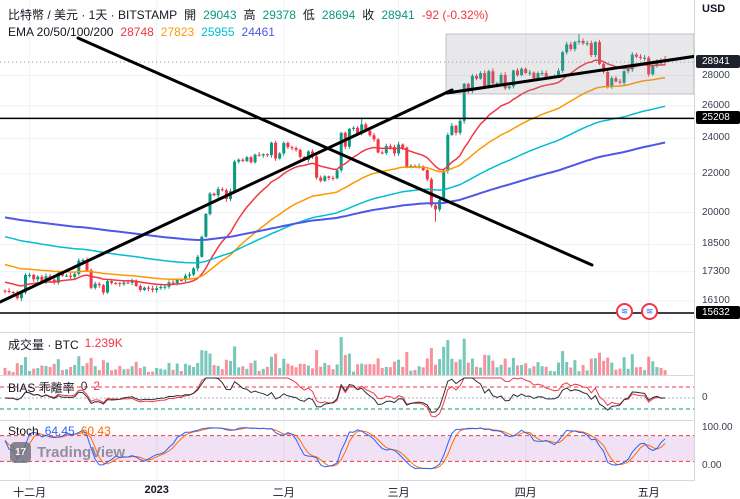 This screenshot has width=740, height=499. I want to click on currency-label: USD, so click(714, 9).